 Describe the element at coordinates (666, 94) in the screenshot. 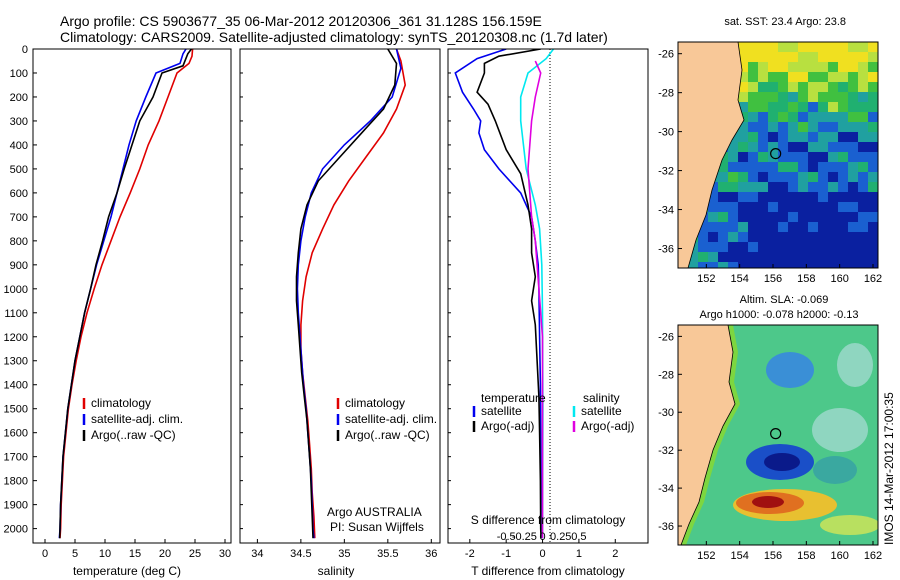

I see `lat-tick-label: -28` at that location.